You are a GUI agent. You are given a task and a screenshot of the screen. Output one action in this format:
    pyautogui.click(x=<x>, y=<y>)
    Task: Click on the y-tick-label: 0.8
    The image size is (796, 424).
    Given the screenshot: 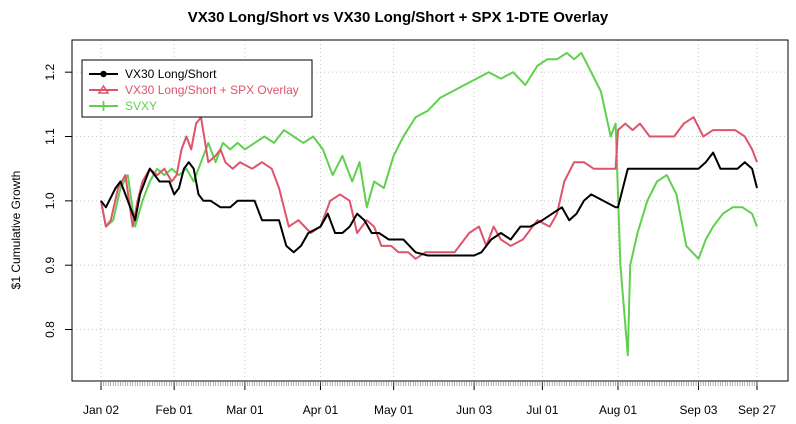 What is the action you would take?
    pyautogui.click(x=50, y=329)
    